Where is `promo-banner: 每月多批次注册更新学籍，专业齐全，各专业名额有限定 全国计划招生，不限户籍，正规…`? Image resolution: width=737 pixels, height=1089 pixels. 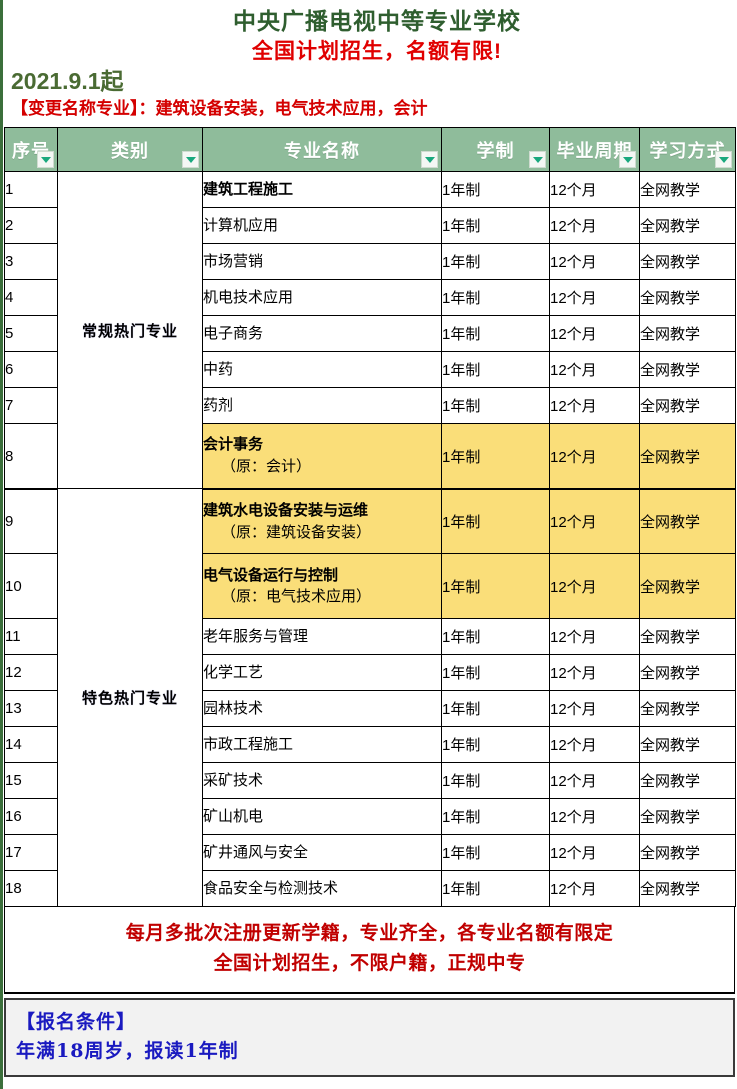
promo-banner: 每月多批次注册更新学籍，专业齐全，各专业名额有限定 全国计划招生，不限户籍，正规… is located at coordinates (369, 951).